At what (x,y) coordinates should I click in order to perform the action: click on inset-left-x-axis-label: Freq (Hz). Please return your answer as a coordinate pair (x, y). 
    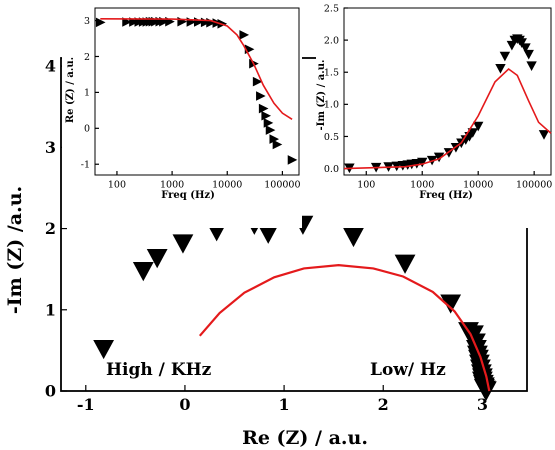
    Looking at the image, I should click on (188, 195).